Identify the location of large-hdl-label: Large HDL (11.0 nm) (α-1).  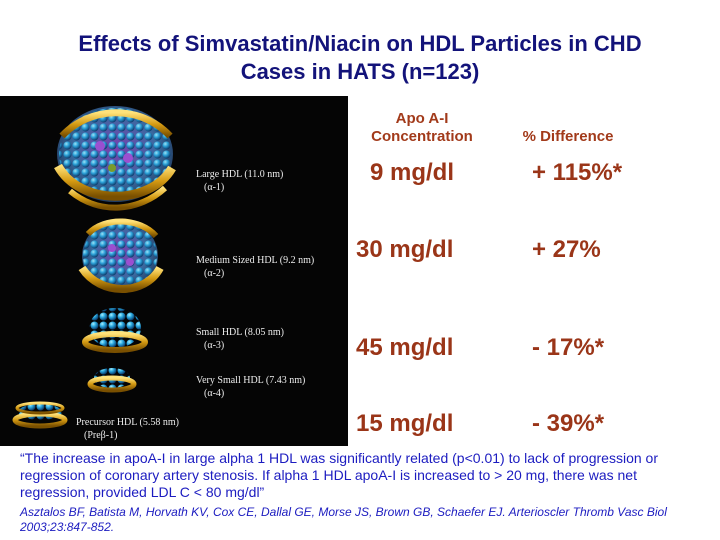
(240, 181).